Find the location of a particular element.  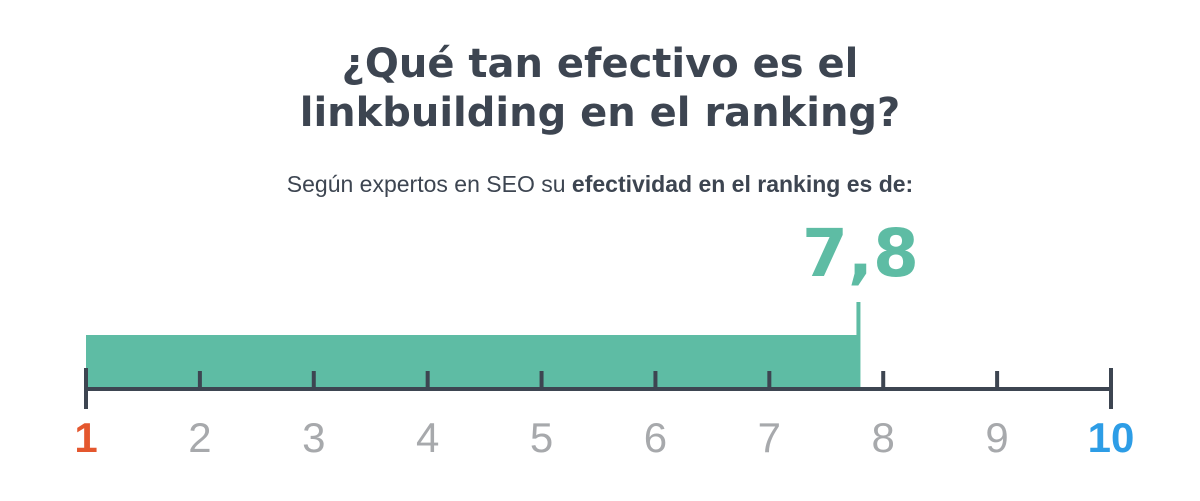

value-bar is located at coordinates (473, 362).